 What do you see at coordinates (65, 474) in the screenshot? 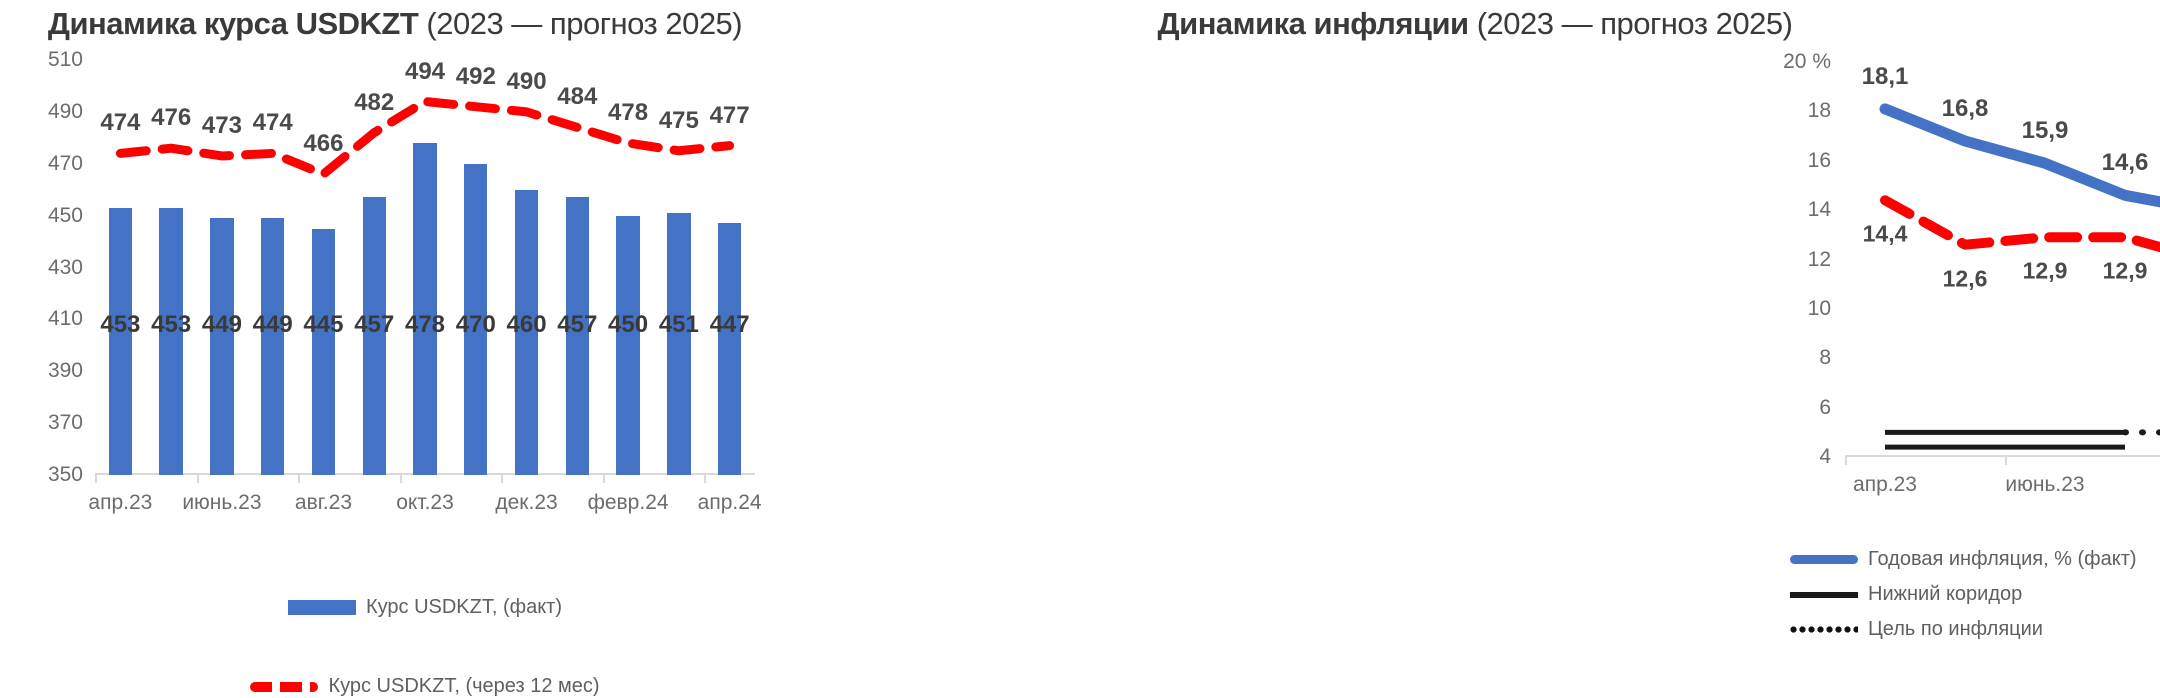
I see `usdkzt-y-tick: 350` at bounding box center [65, 474].